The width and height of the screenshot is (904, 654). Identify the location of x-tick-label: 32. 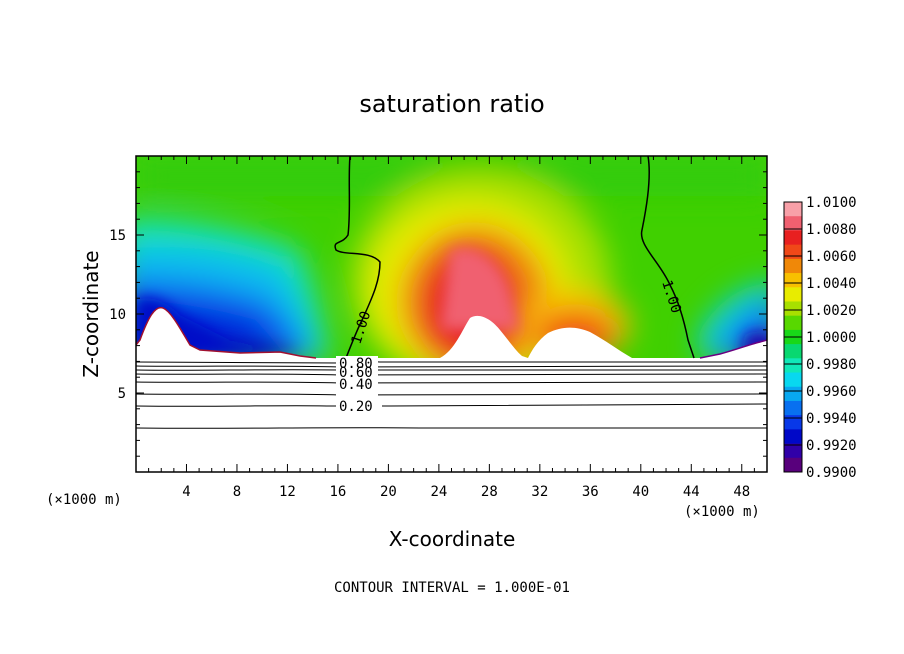
(539, 492).